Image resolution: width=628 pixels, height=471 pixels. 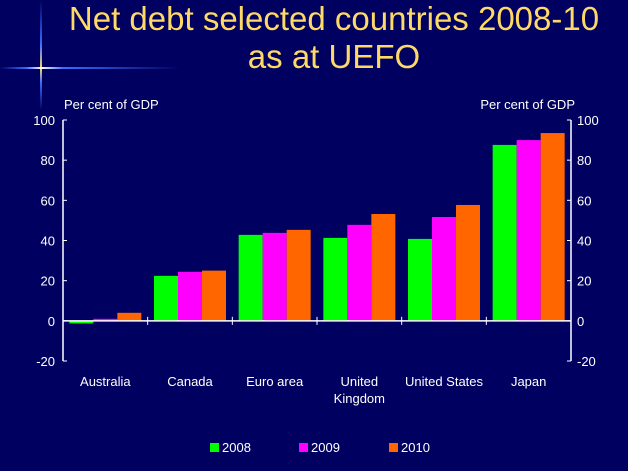 What do you see at coordinates (527, 104) in the screenshot?
I see `y-axis-label-right: Per cent of GDP` at bounding box center [527, 104].